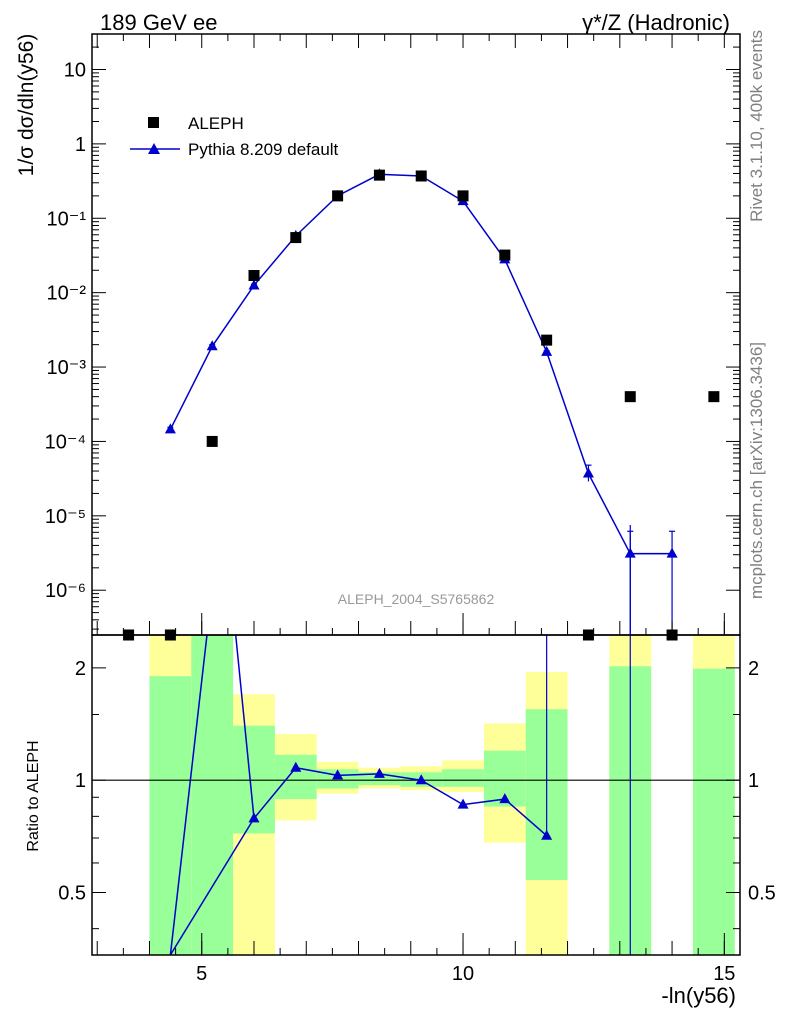  Describe the element at coordinates (234, 136) in the screenshot. I see `legend: ALEPH Pythia 8.209 default` at that location.